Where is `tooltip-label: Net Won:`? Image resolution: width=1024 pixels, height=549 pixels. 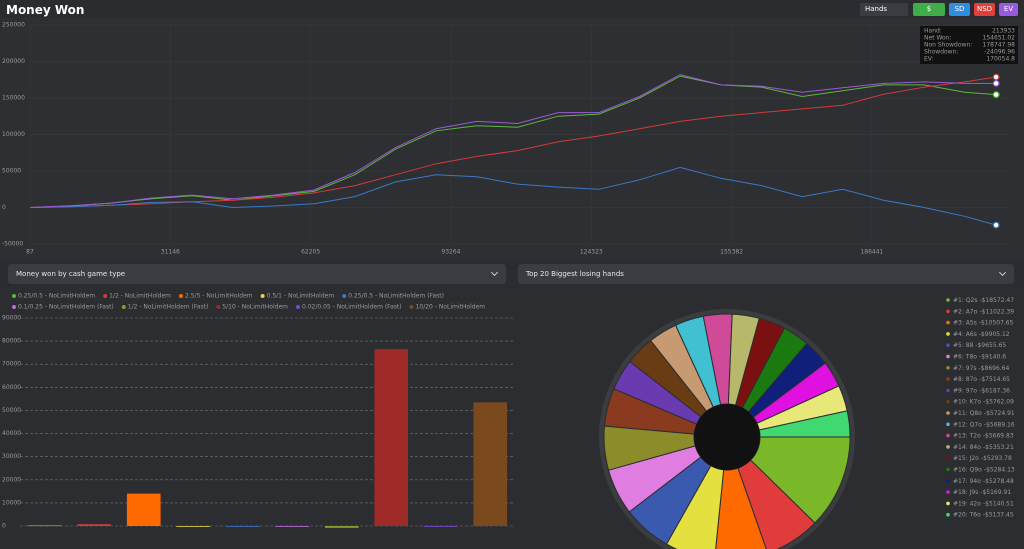 tooltip-label: Net Won: is located at coordinates (938, 38).